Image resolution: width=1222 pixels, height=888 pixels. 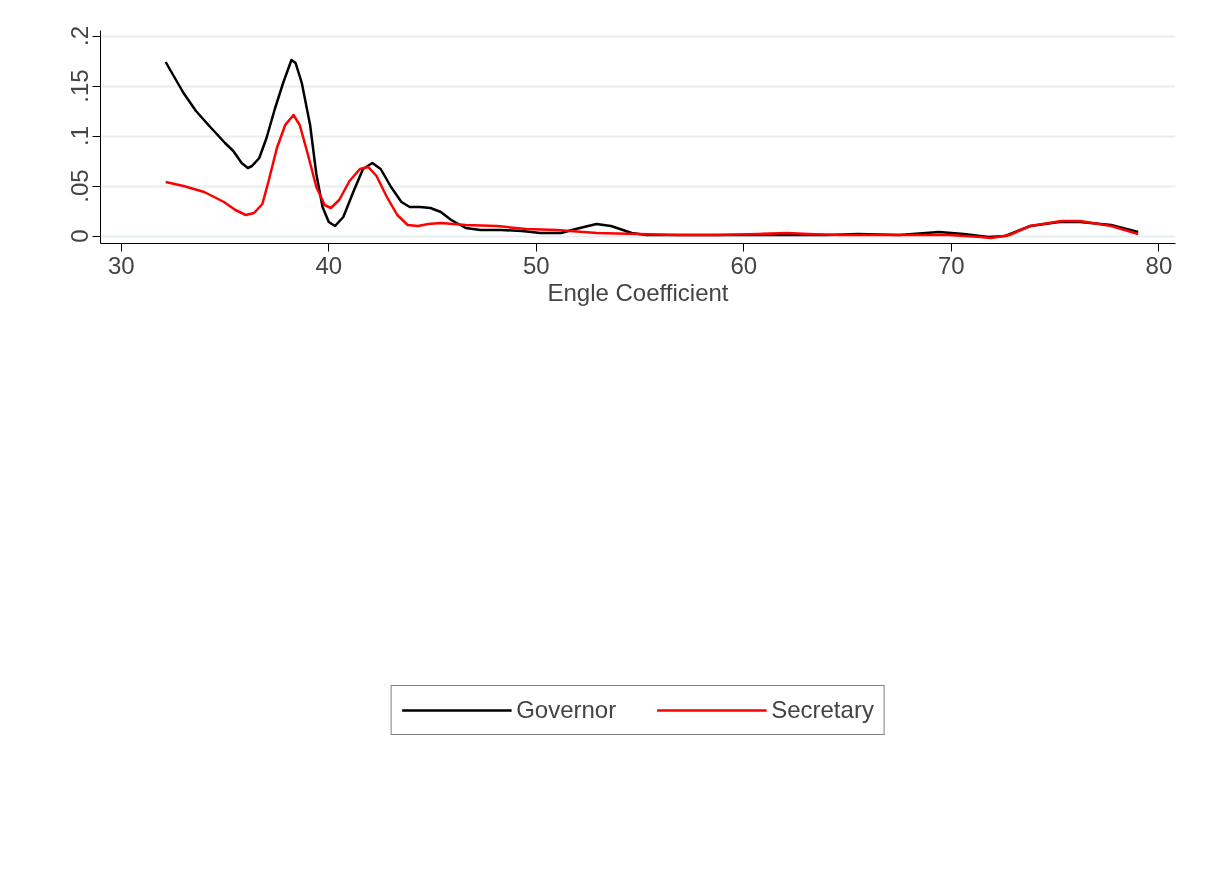 What do you see at coordinates (566, 709) in the screenshot?
I see `legend-label: Governor` at bounding box center [566, 709].